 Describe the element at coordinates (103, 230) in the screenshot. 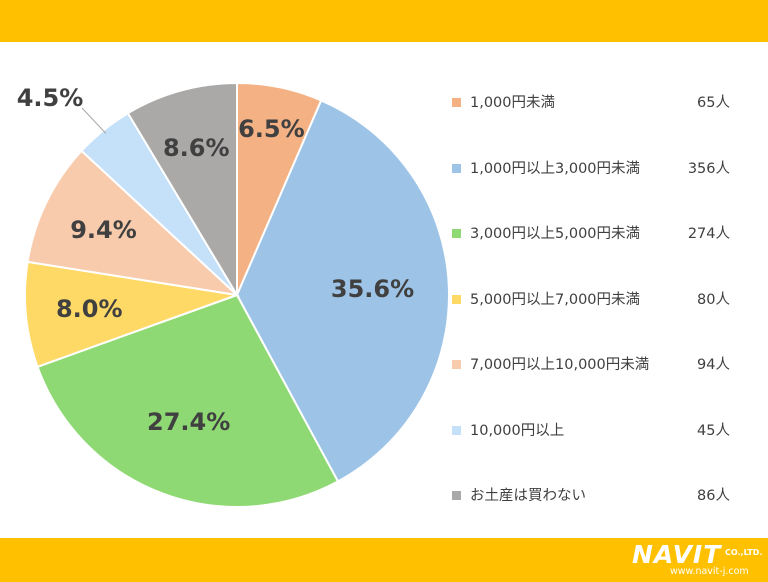

I see `slice-percent-label: 9.4%` at that location.